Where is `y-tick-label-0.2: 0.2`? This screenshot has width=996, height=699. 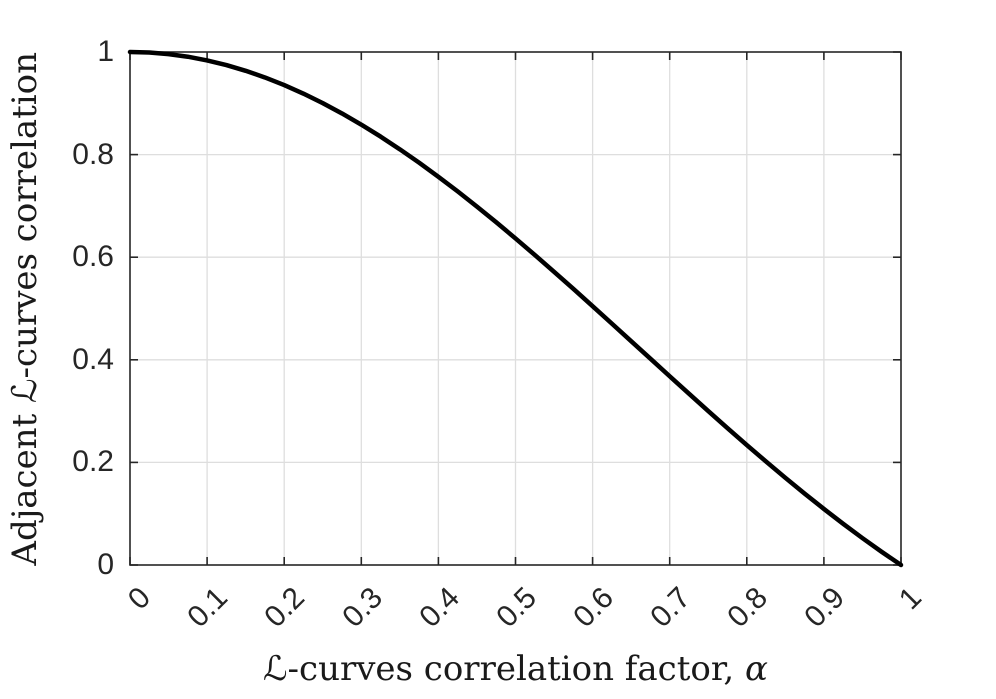
y-tick-label-0.2: 0.2 is located at coordinates (93, 462).